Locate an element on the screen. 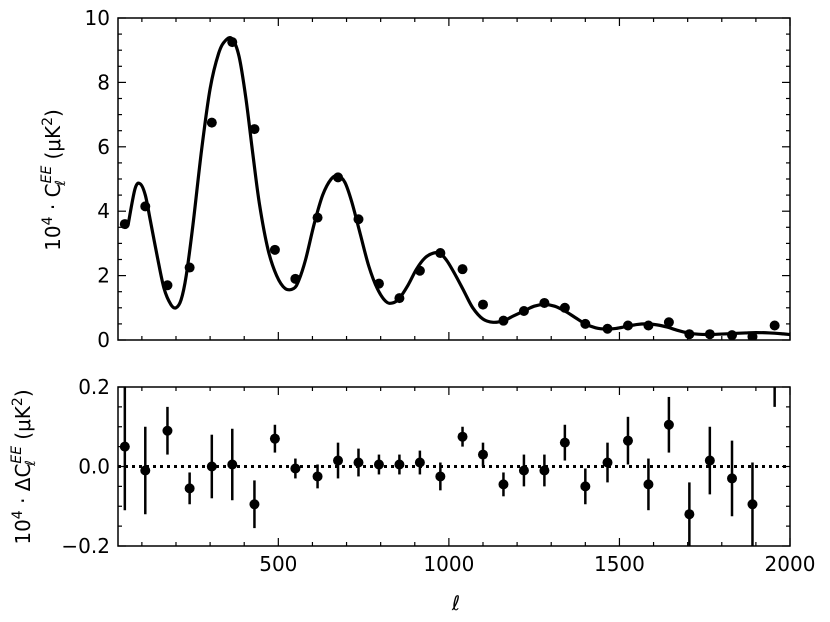 The width and height of the screenshot is (830, 622). y-tick-label: 2 is located at coordinates (103, 276).